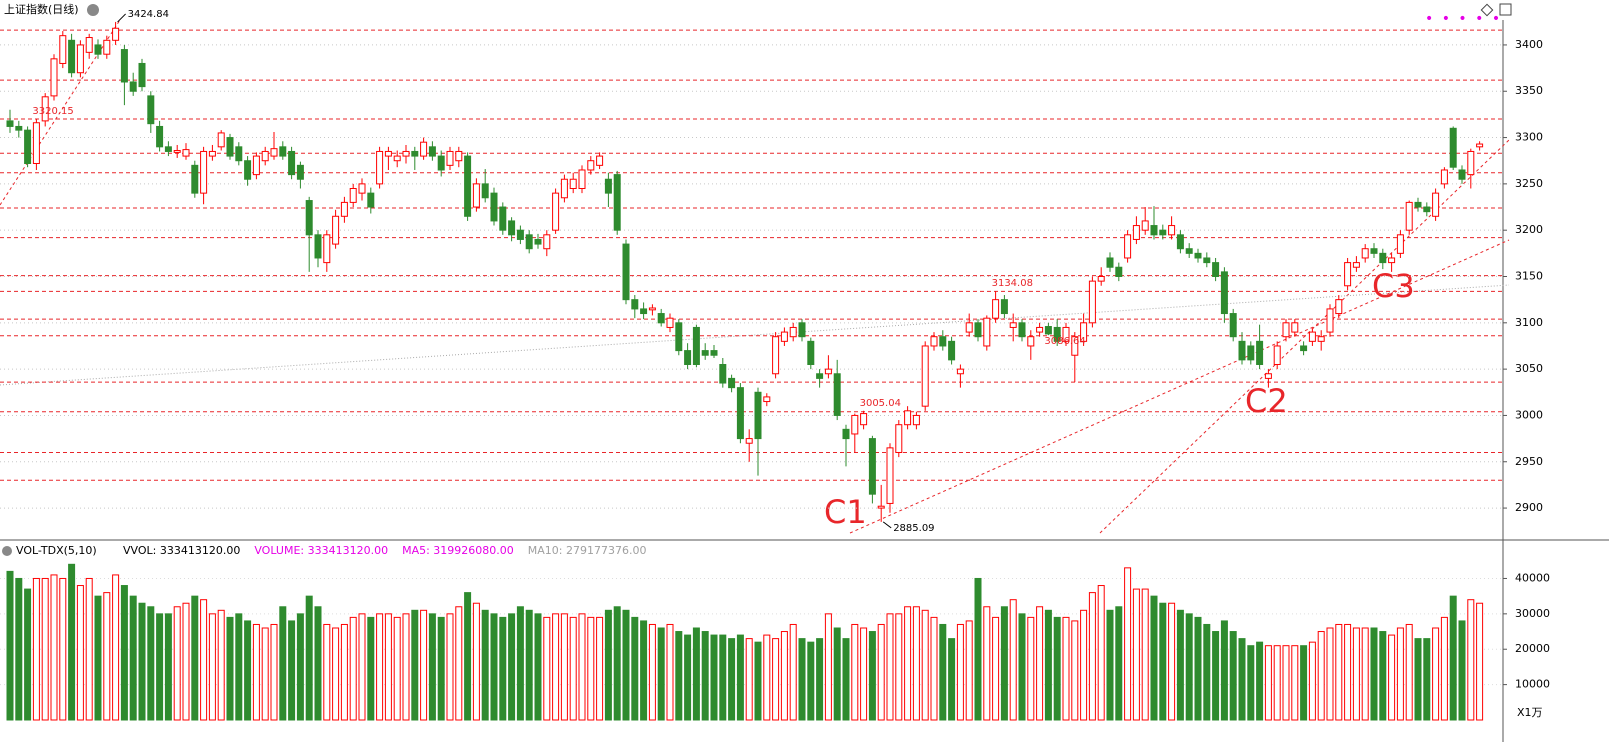  I want to click on title-menu-icon, so click(93, 10).